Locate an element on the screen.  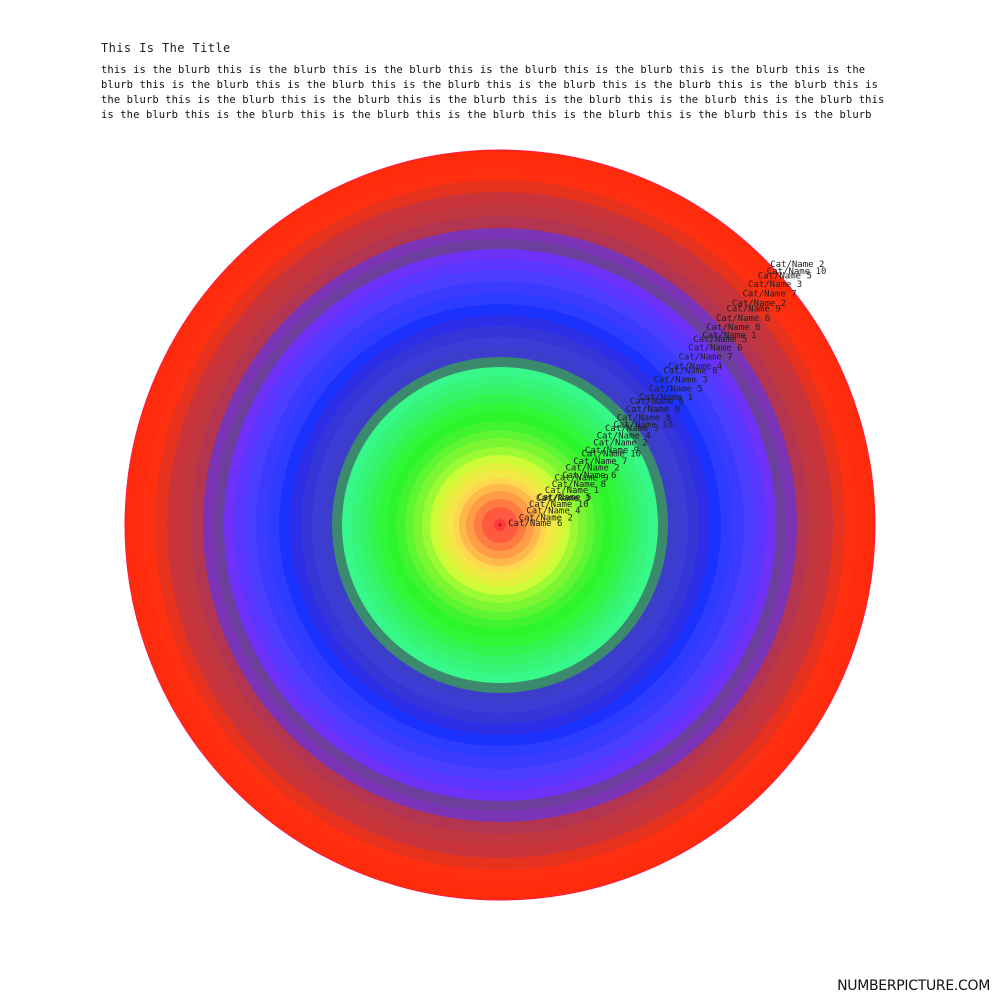
ring-label-6: Cat/Name 5 is located at coordinates (564, 498).